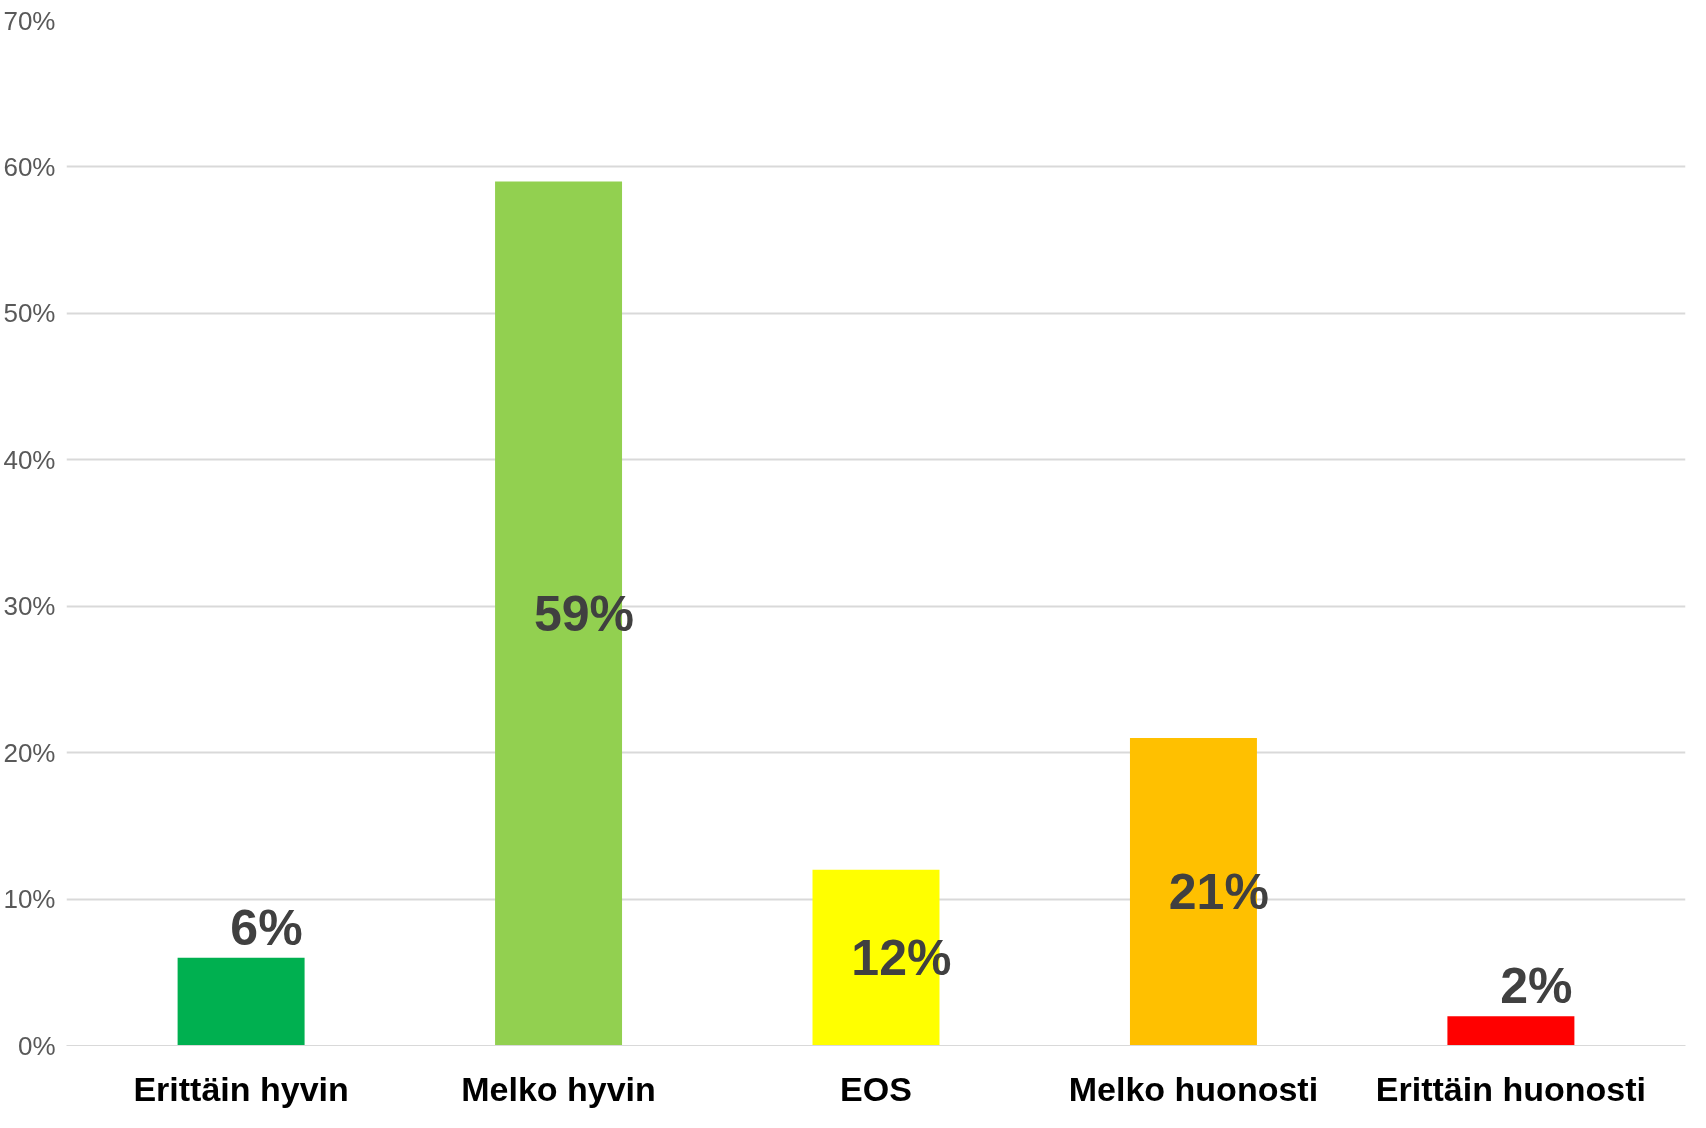 The image size is (1706, 1128). I want to click on y-tick-label: 40%, so click(29, 459).